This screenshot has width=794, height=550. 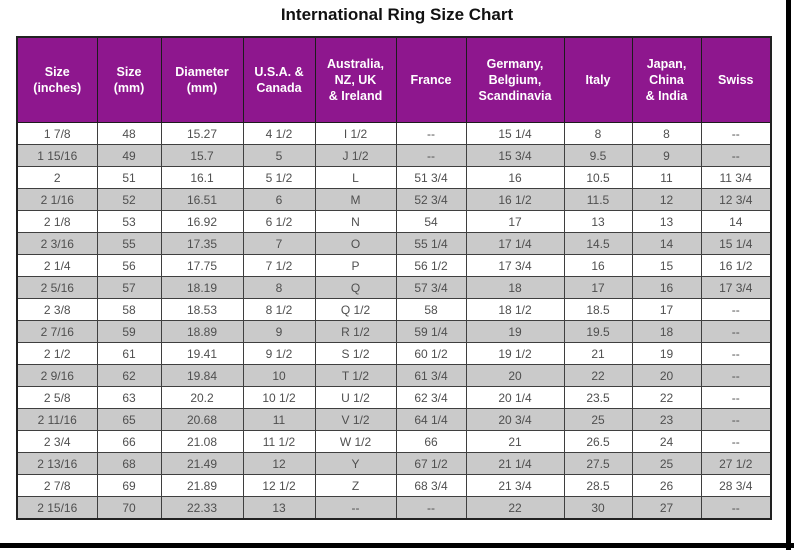 I want to click on cell: 52, so click(x=129, y=199).